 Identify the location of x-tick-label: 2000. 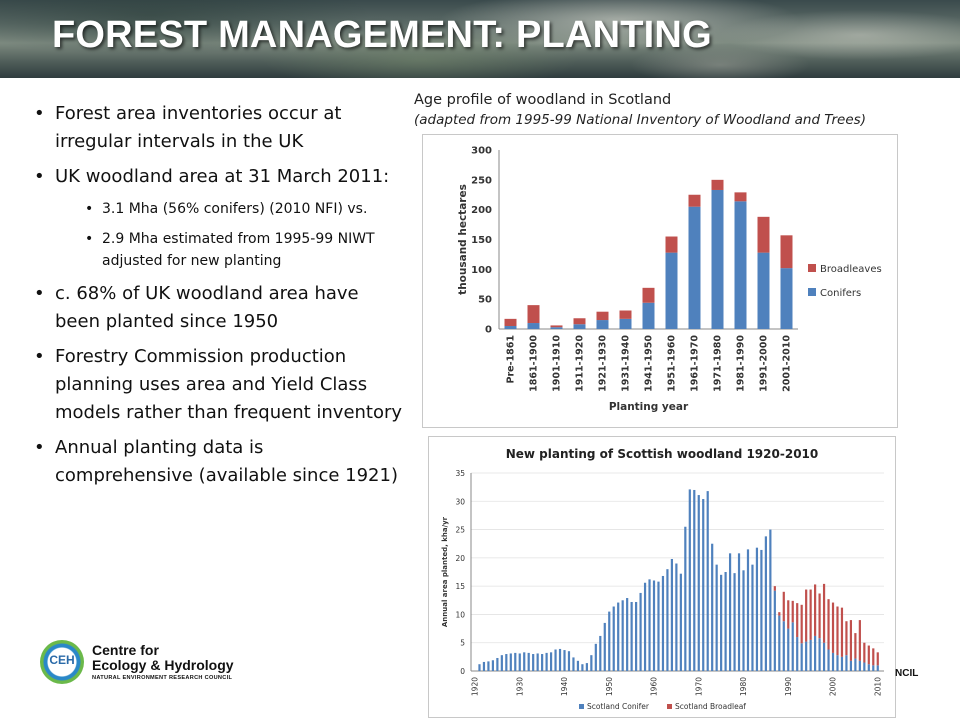
(833, 686).